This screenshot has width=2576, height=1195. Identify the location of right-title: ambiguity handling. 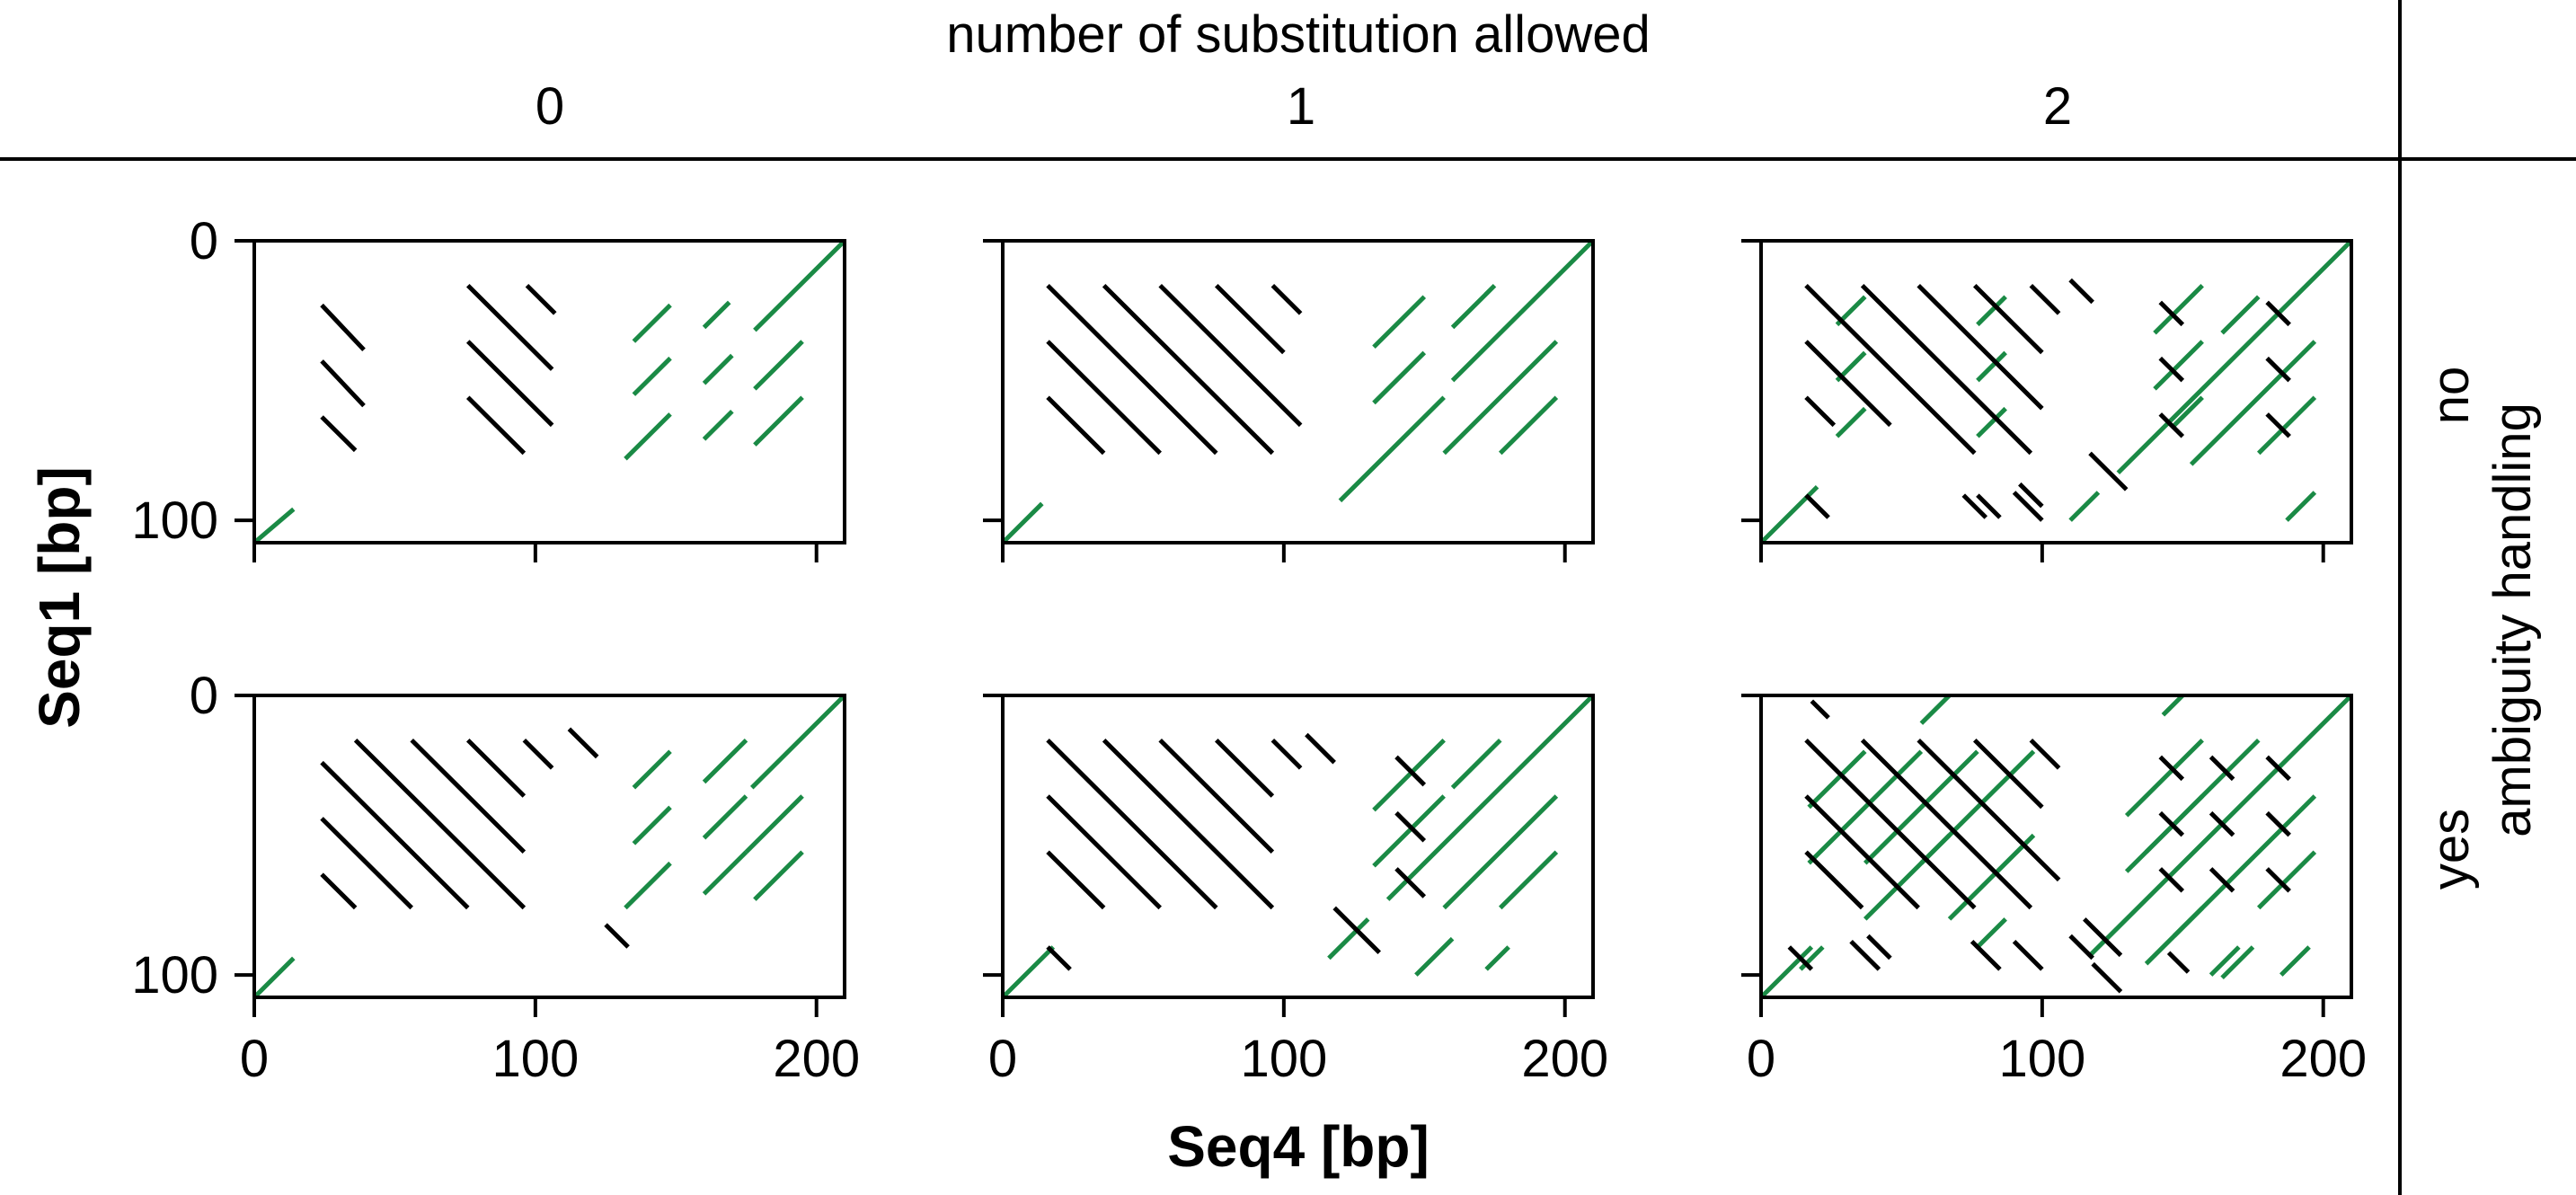
(2512, 620).